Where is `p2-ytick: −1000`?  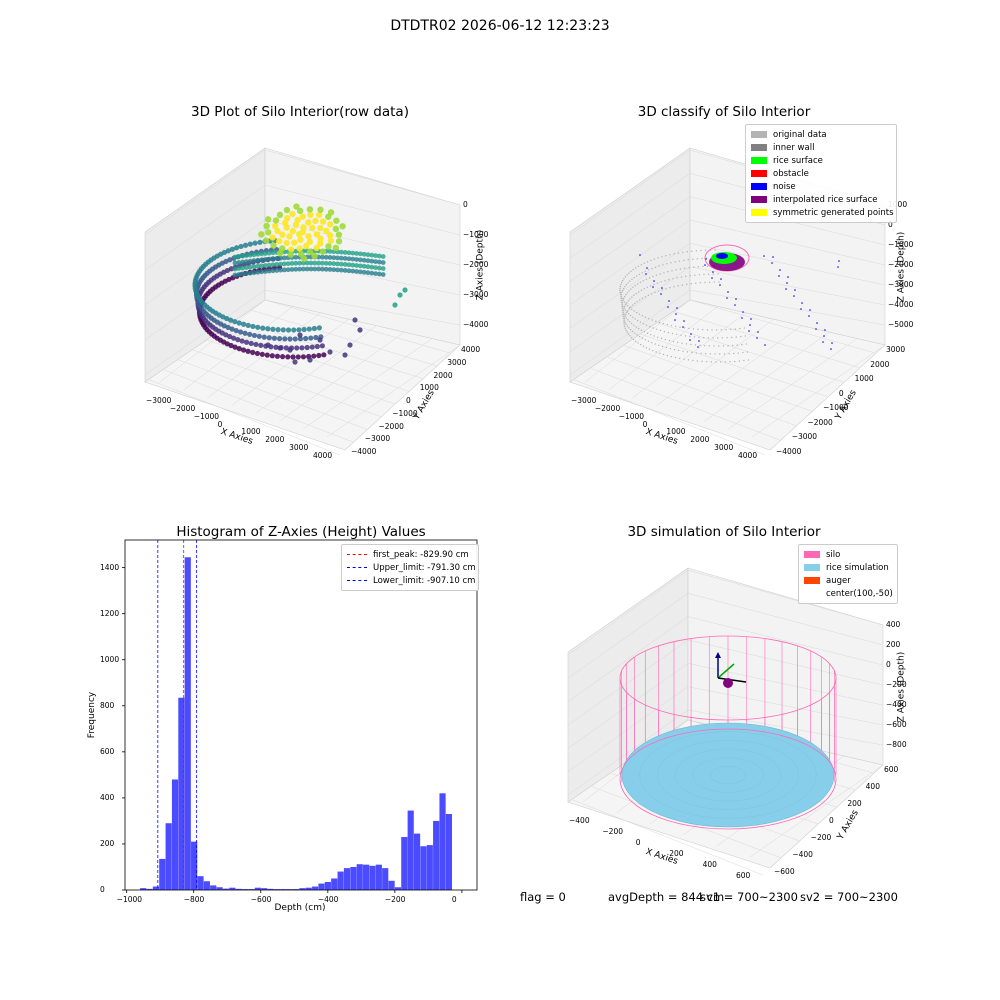 p2-ytick: −1000 is located at coordinates (836, 408).